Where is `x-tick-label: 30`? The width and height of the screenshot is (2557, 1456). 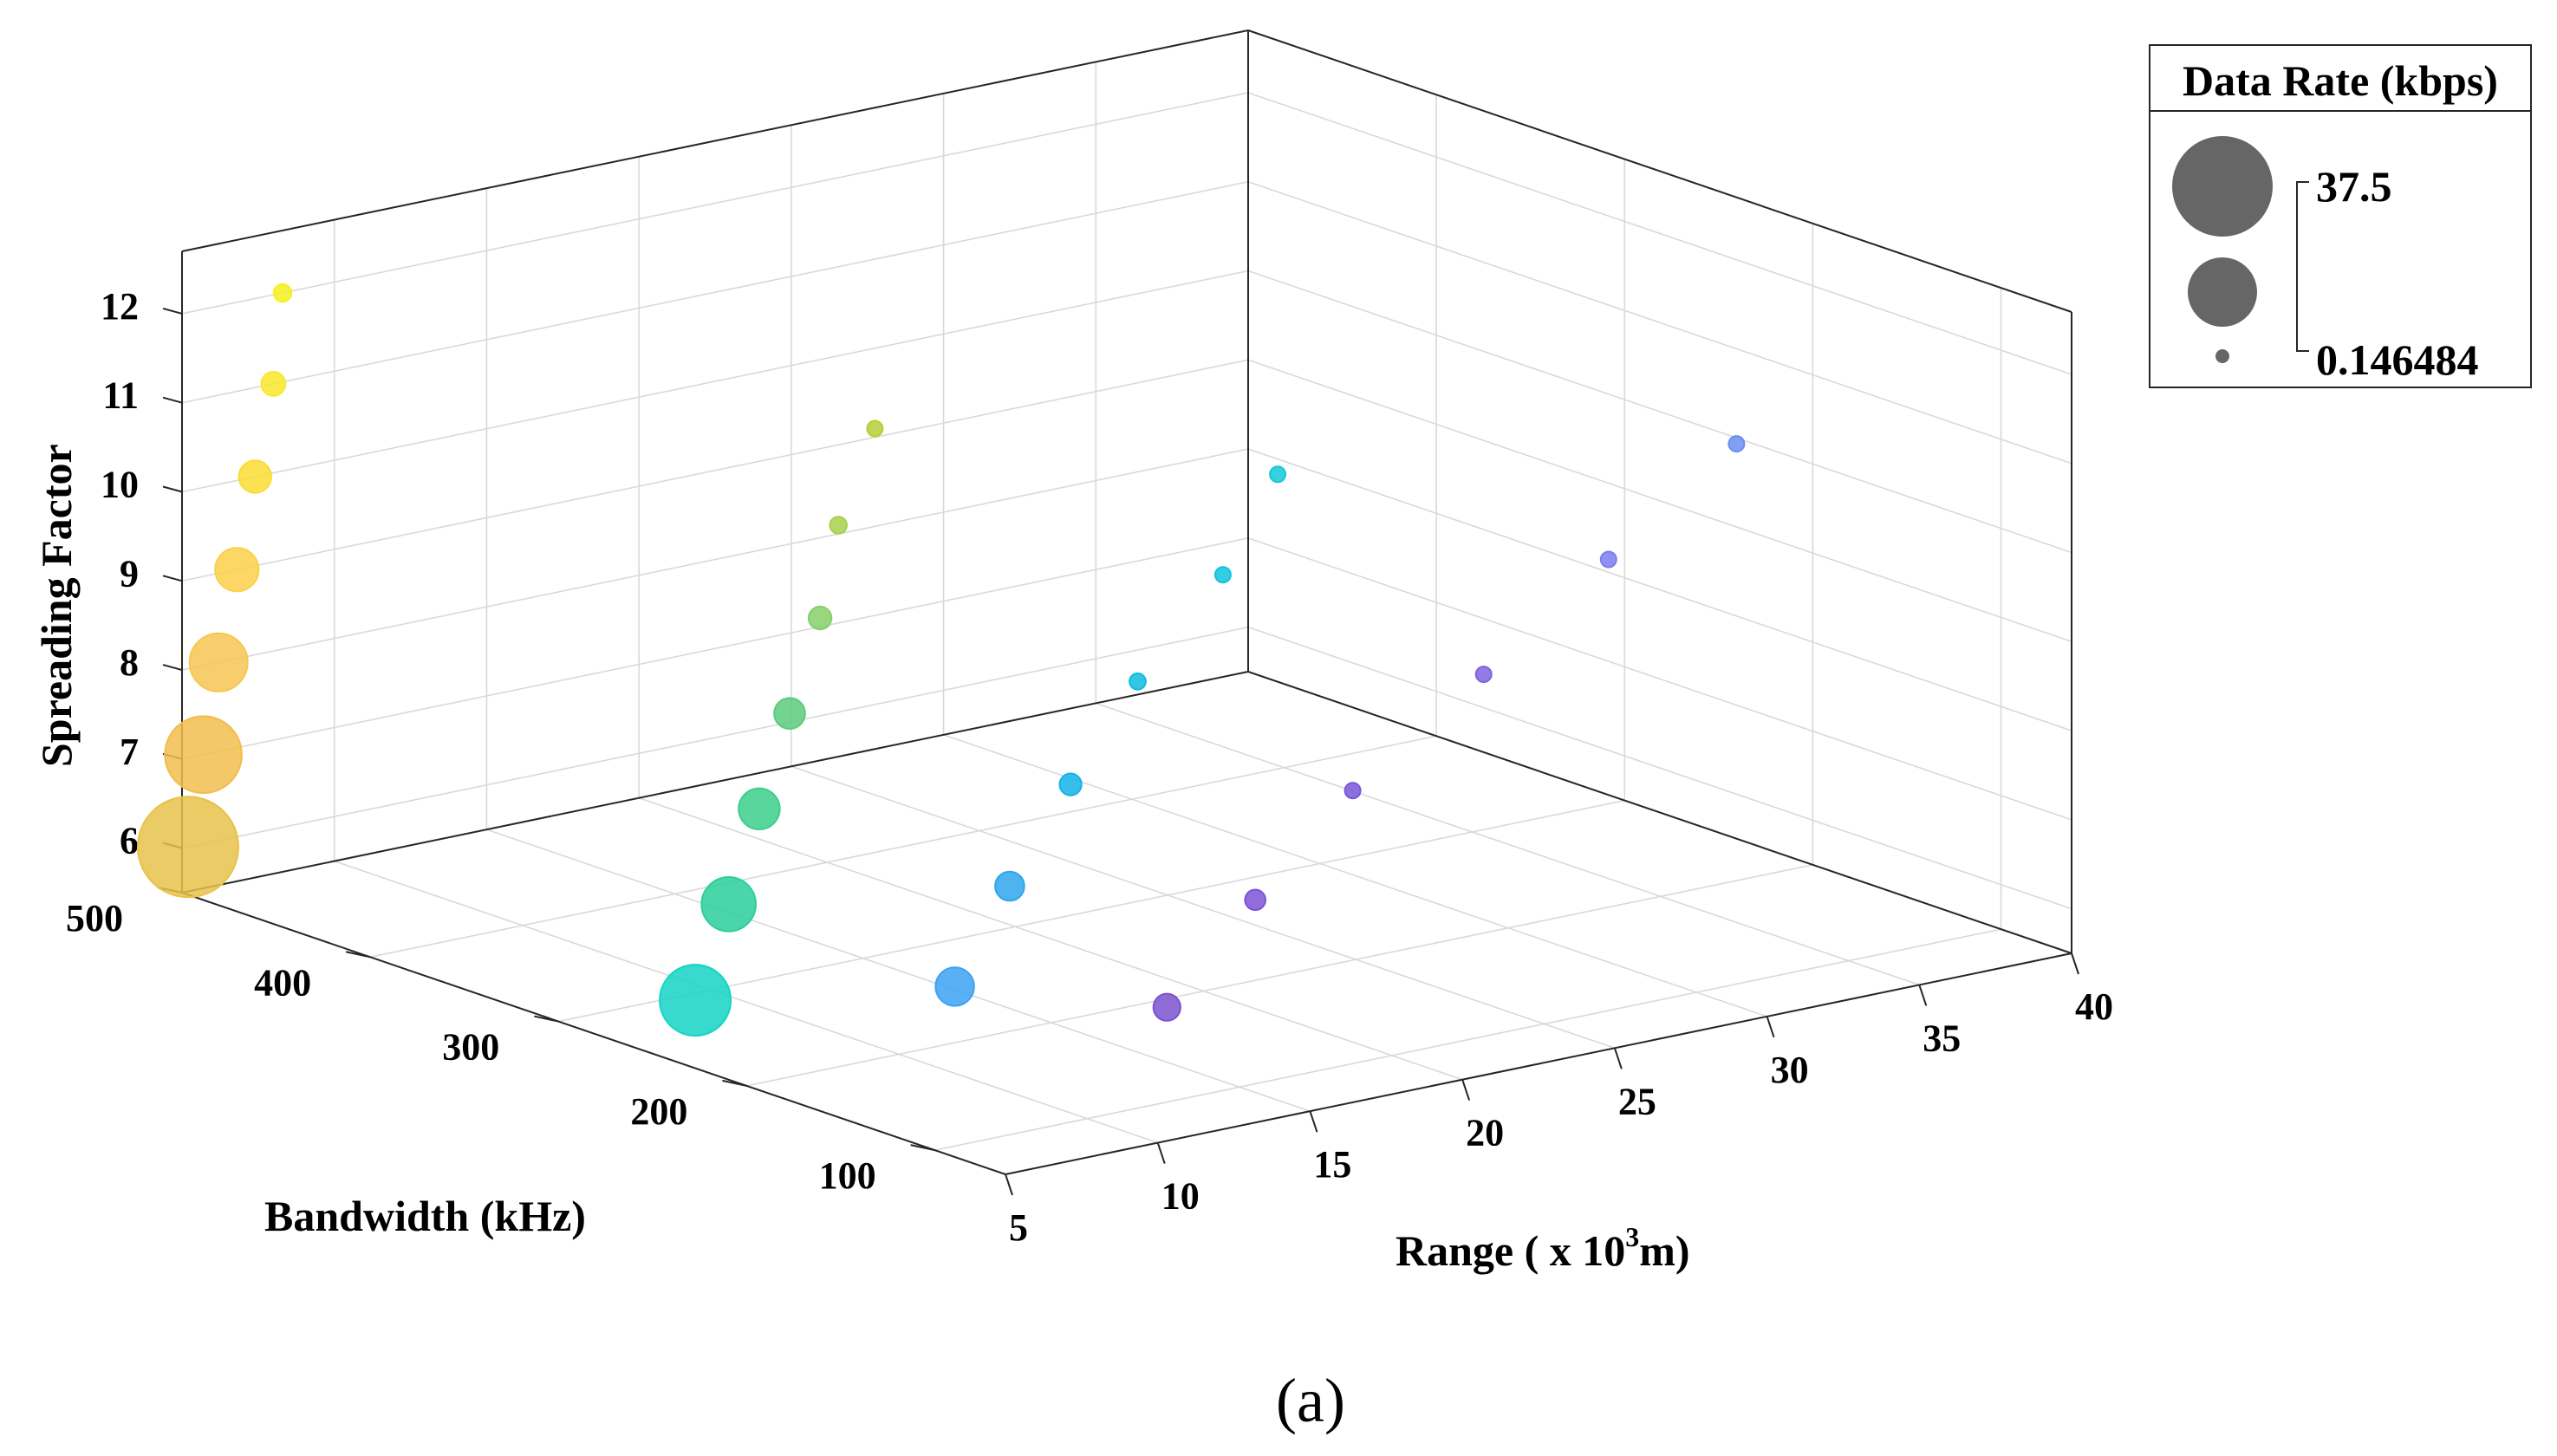
x-tick-label: 30 is located at coordinates (1790, 1070).